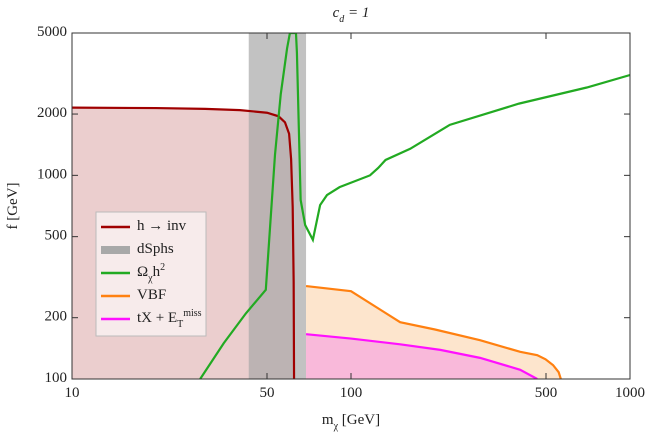 The width and height of the screenshot is (664, 436). I want to click on legend: h → inv dSphs Ωχh2 VBF tX + ETmiss, so click(151, 274).